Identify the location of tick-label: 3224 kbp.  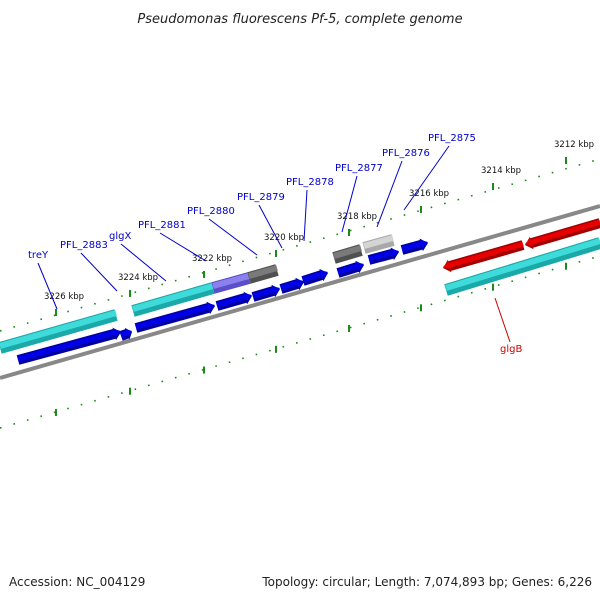
(138, 278).